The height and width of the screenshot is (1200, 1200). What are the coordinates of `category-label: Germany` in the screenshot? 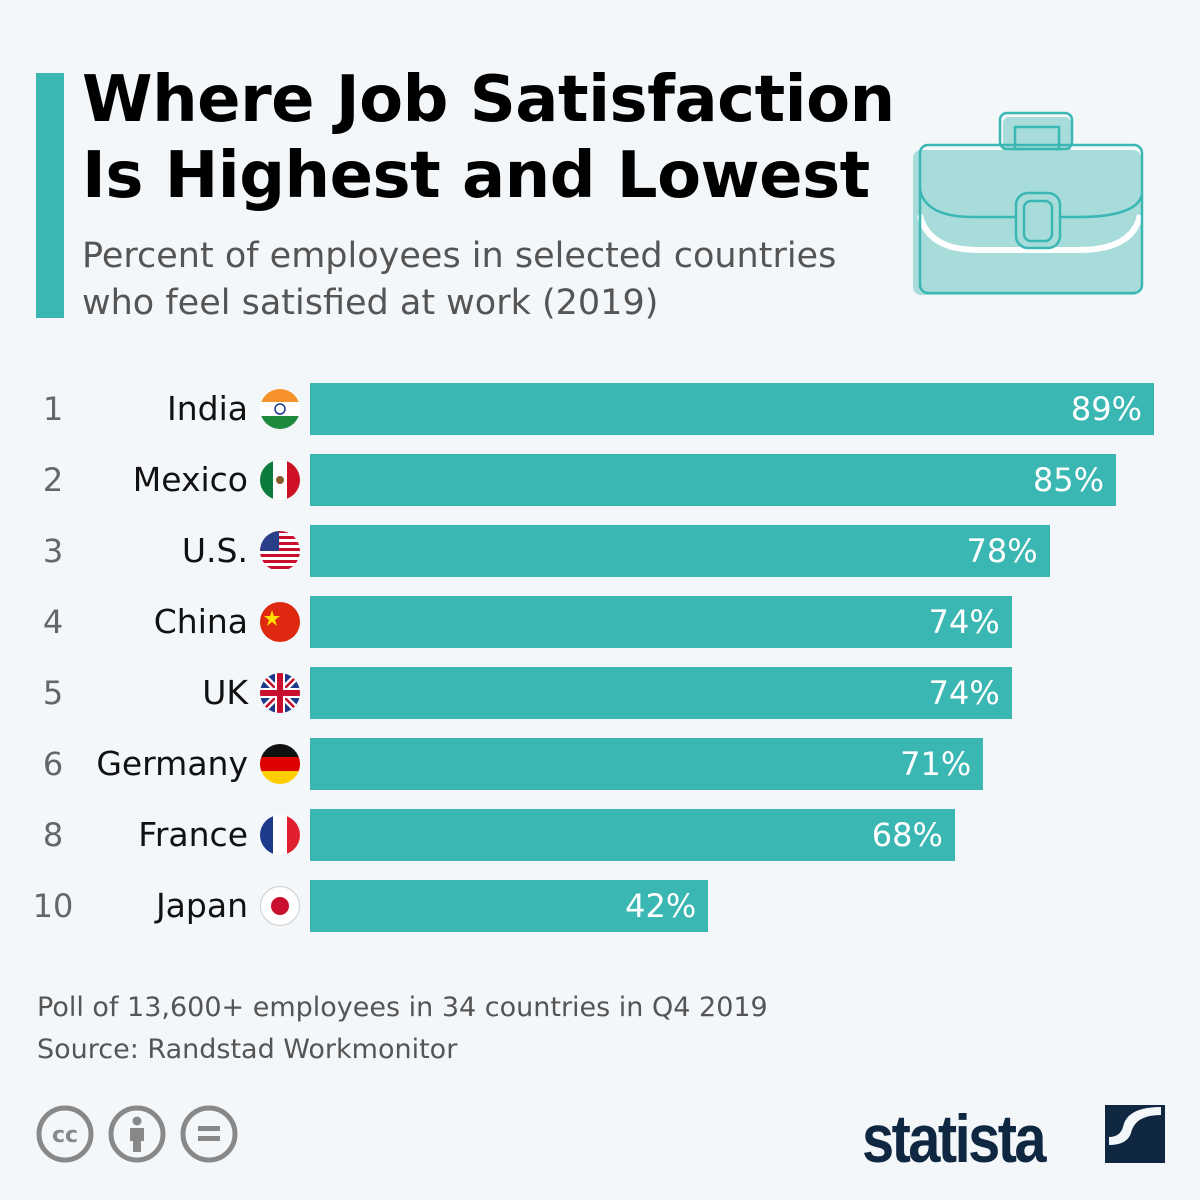 It's located at (172, 763).